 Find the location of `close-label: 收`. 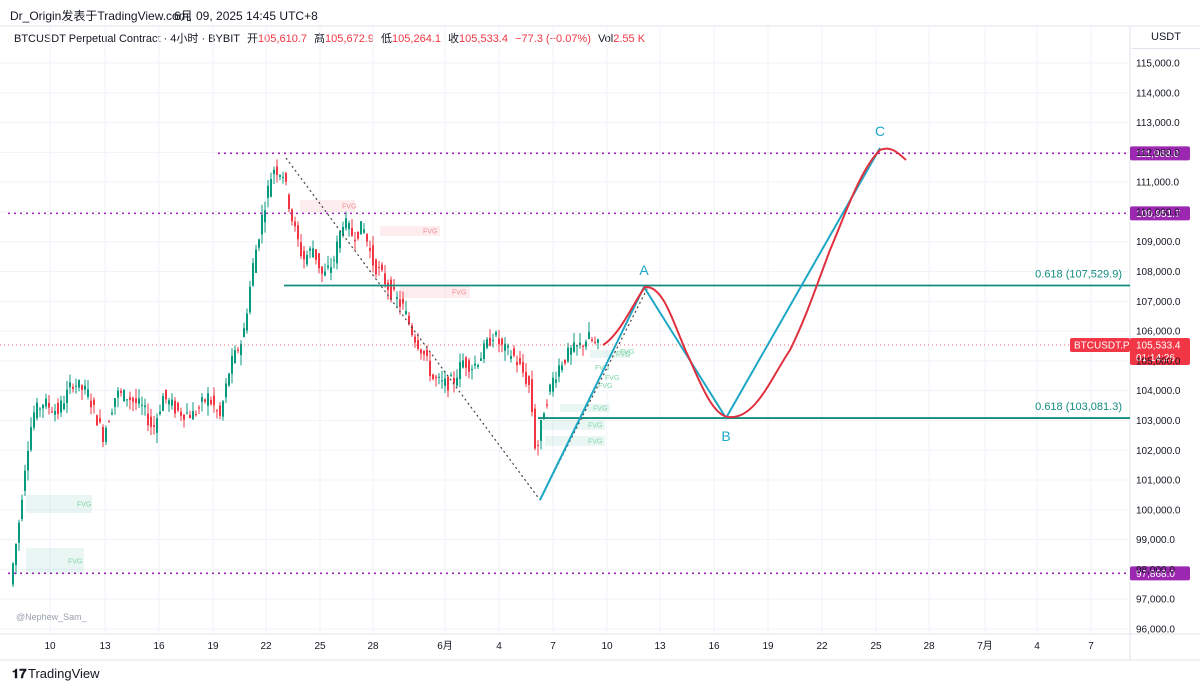

close-label: 收 is located at coordinates (454, 39).